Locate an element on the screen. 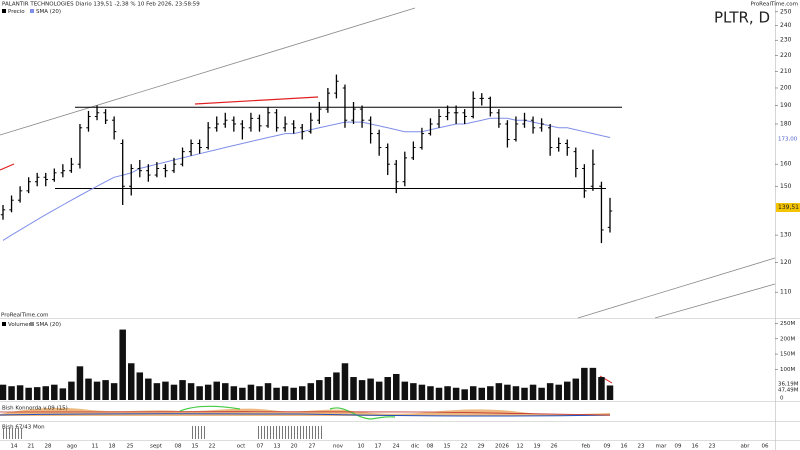  chart-title: PLTR, D is located at coordinates (742, 18).